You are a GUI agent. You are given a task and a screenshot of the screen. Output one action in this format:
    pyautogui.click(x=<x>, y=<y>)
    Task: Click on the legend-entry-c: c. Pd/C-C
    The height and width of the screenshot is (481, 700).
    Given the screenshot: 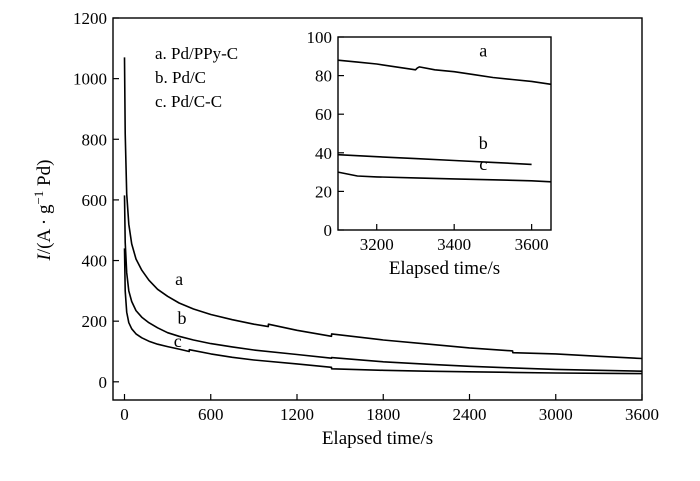 What is the action you would take?
    pyautogui.click(x=188, y=101)
    